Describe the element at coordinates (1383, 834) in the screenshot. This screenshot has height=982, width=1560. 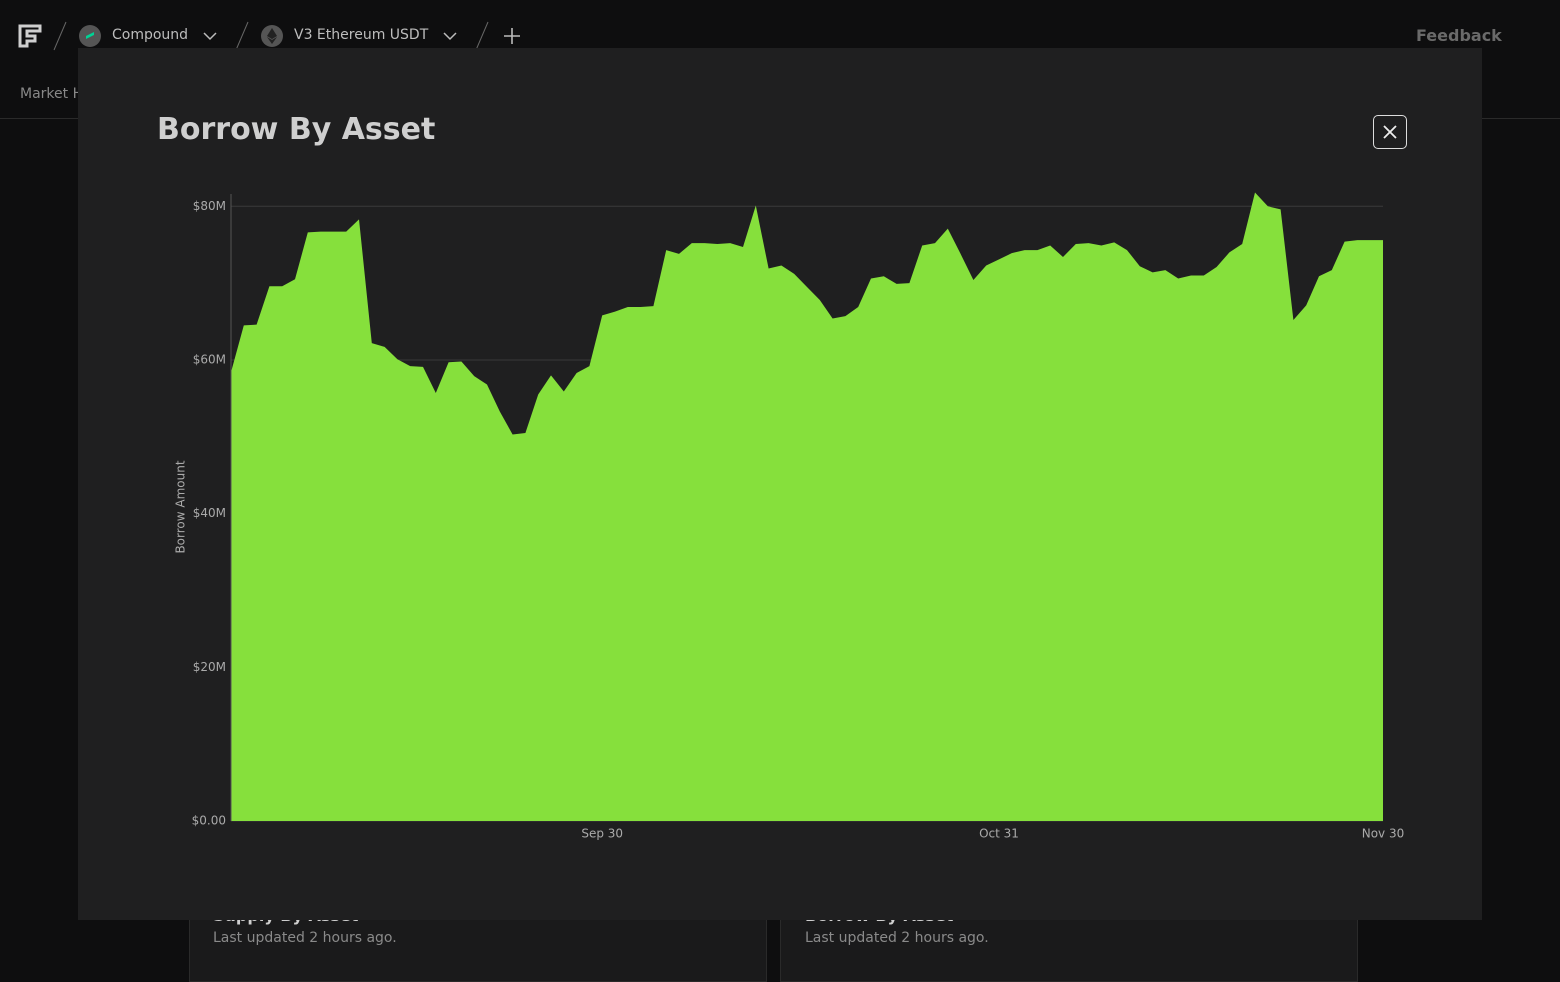
I see `x-tick-label: Nov 30` at that location.